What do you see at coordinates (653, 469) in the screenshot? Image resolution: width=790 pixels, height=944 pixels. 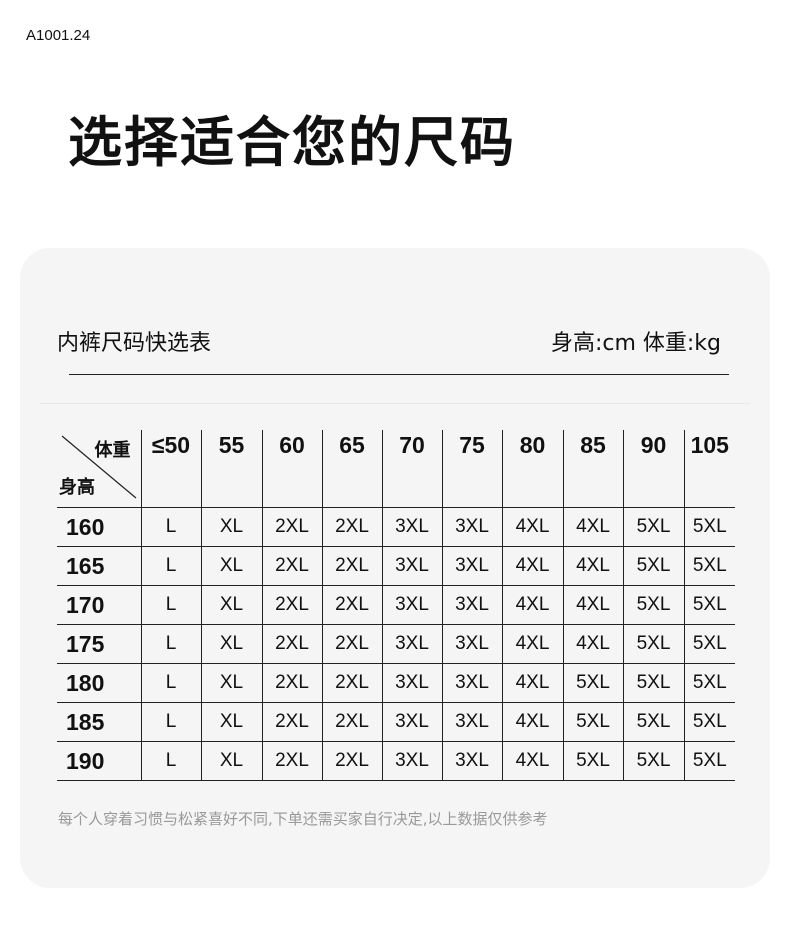 I see `weight-header: 90` at bounding box center [653, 469].